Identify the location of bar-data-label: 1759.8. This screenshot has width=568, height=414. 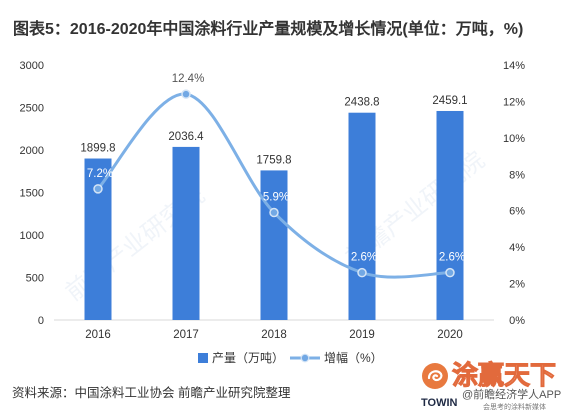
(273, 160).